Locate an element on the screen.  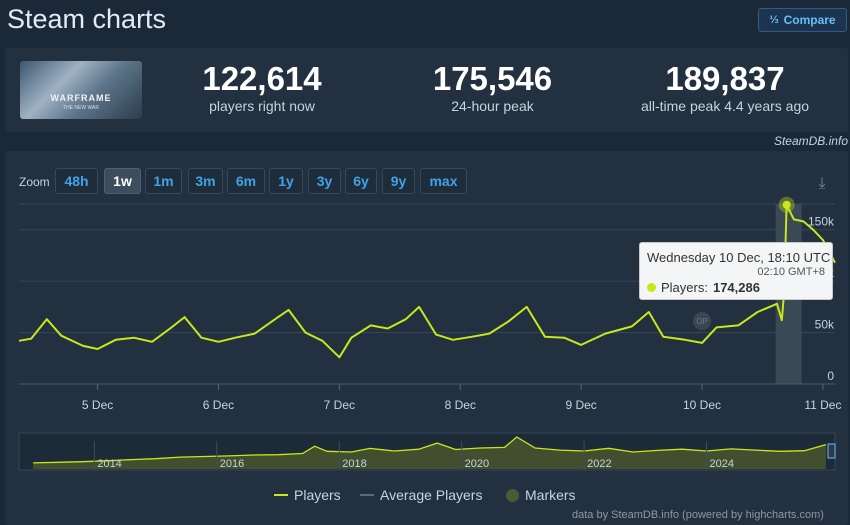
marker-label: OP is located at coordinates (702, 321).